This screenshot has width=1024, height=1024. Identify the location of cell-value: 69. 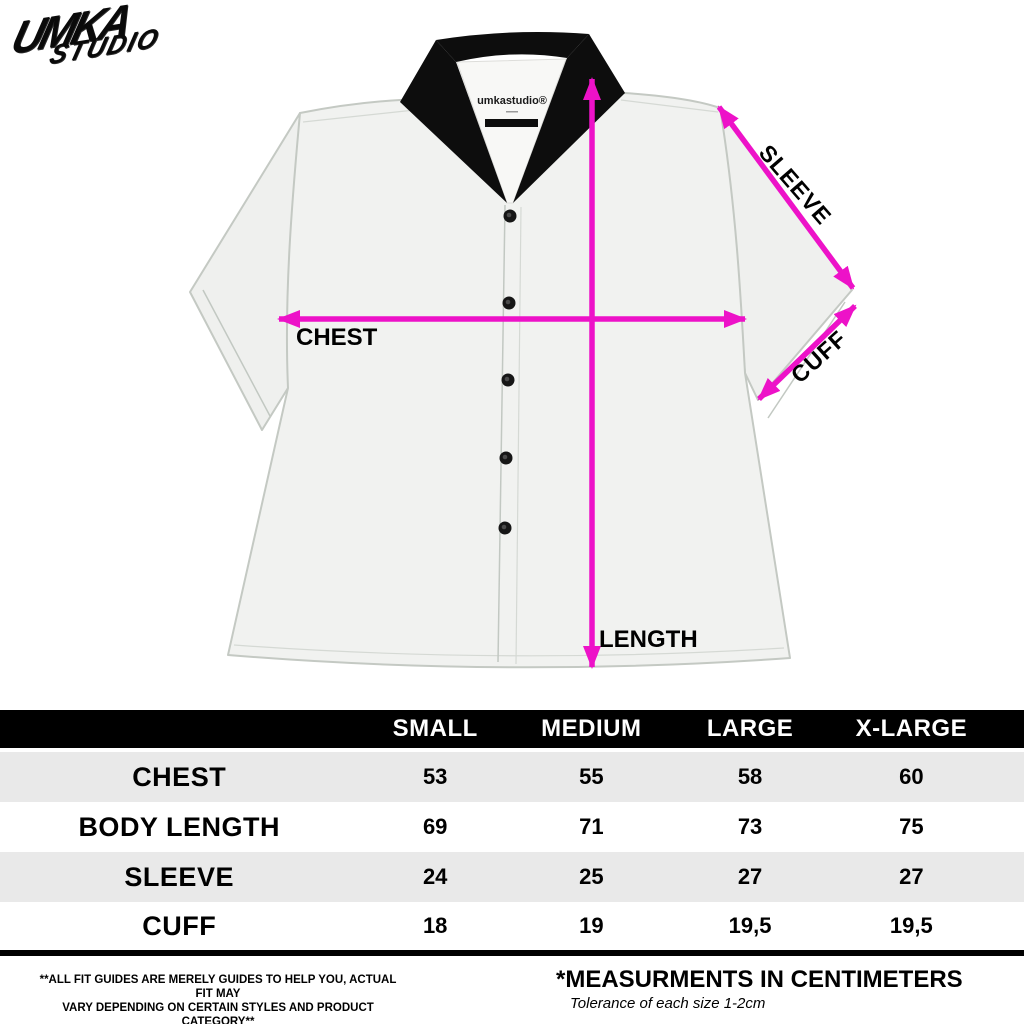
(435, 826).